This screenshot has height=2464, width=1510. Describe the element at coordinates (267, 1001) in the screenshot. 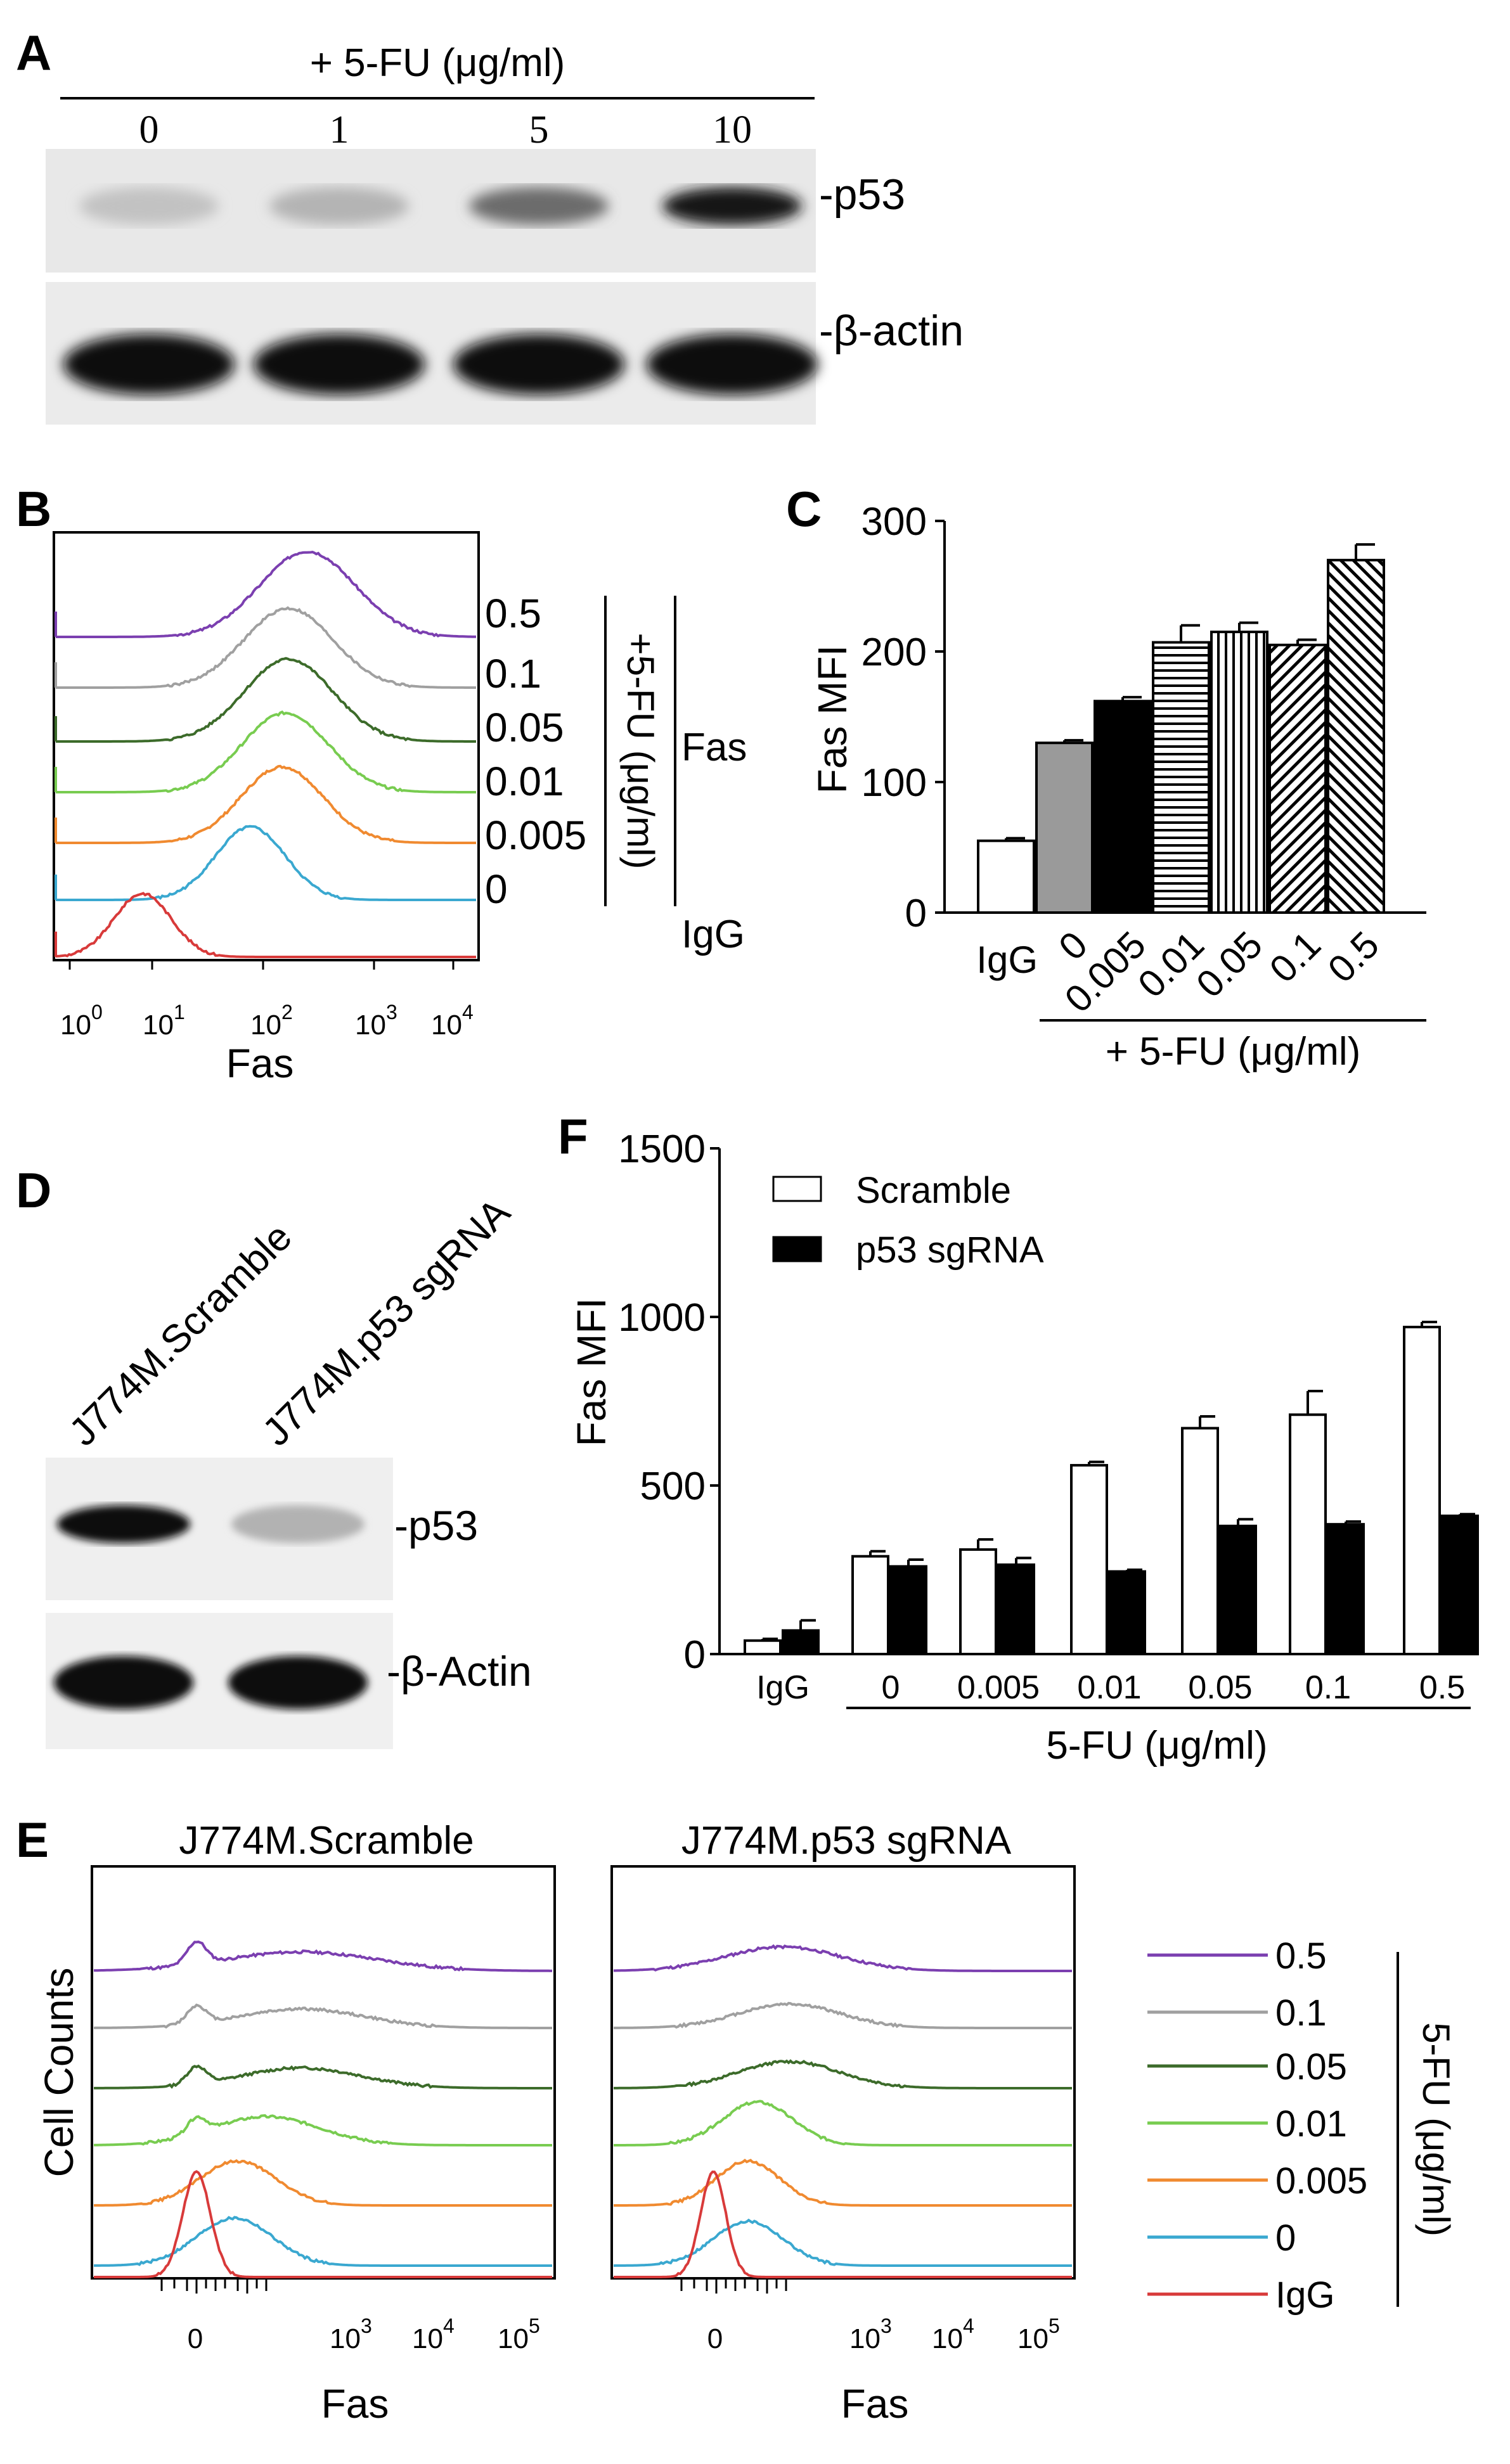

I see `panel-b-x-ticks: 10⁰ 10¹ 10² 10³ 10⁴` at that location.